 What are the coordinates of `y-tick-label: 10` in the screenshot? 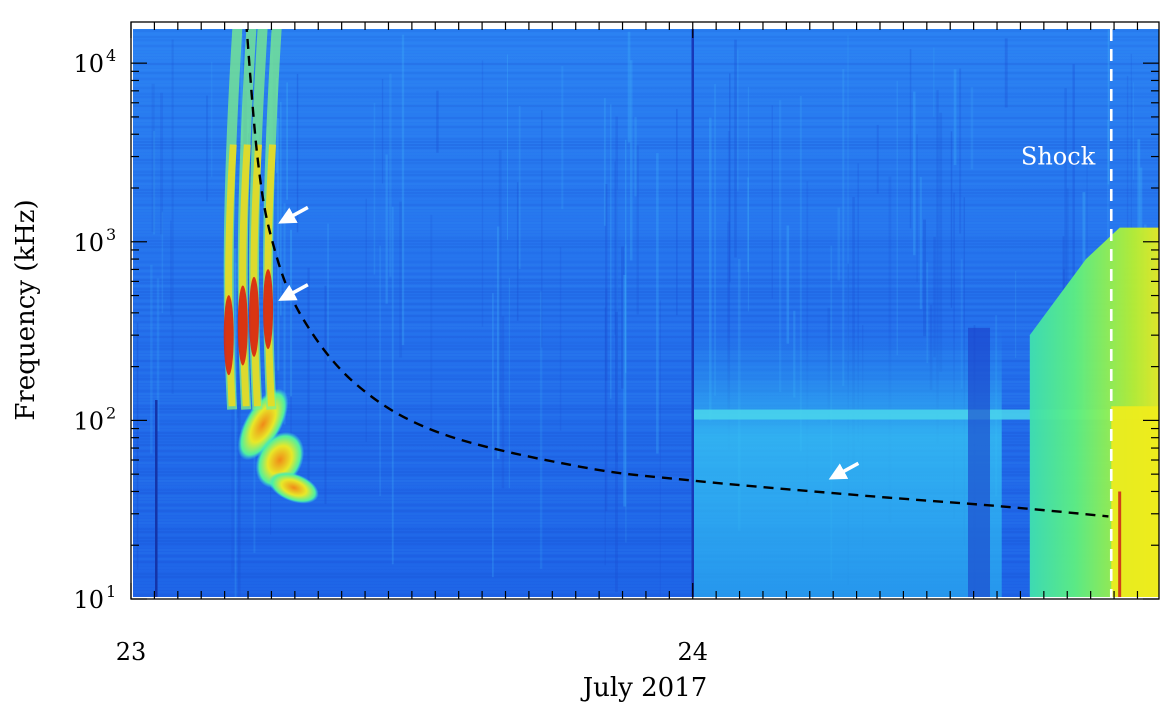 It's located at (88, 243).